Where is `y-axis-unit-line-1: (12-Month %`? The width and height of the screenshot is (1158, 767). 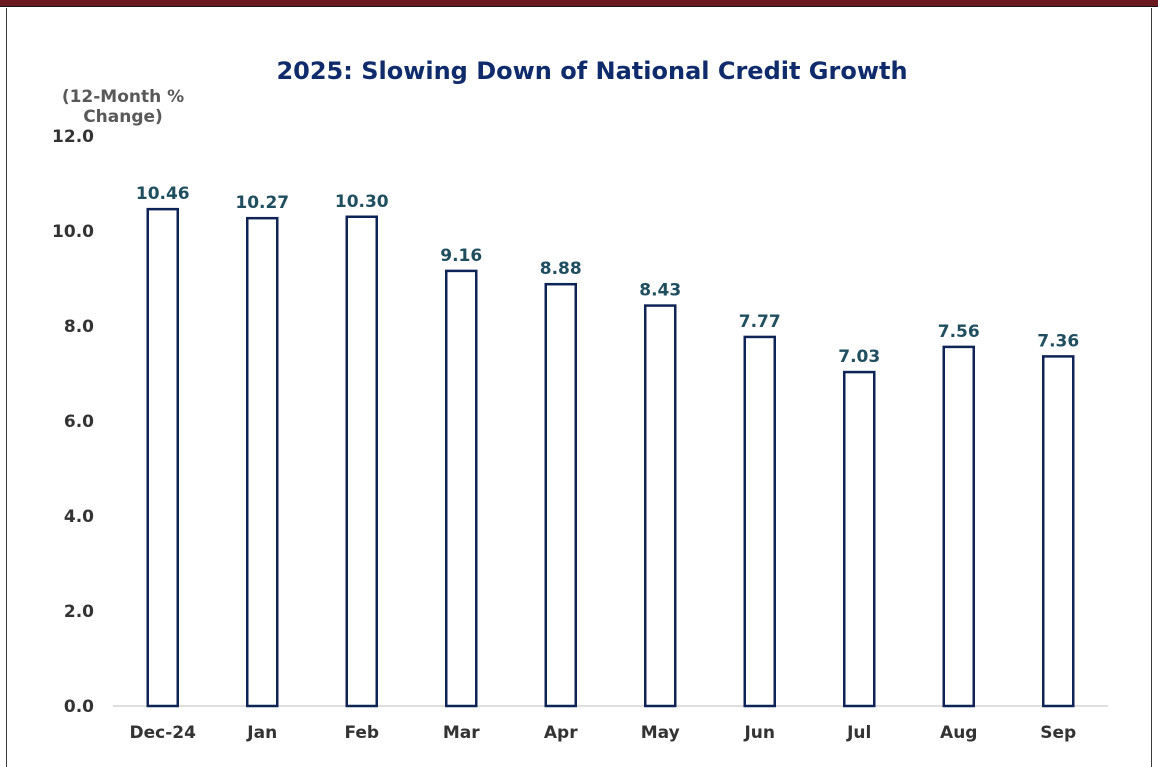 y-axis-unit-line-1: (12-Month % is located at coordinates (123, 97).